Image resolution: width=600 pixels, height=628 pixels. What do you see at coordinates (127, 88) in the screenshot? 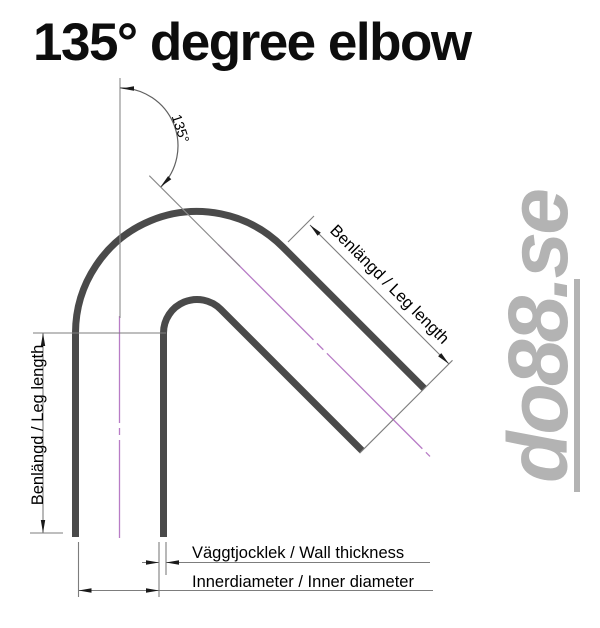
I see `angle-arc-top-arrow-icon` at bounding box center [127, 88].